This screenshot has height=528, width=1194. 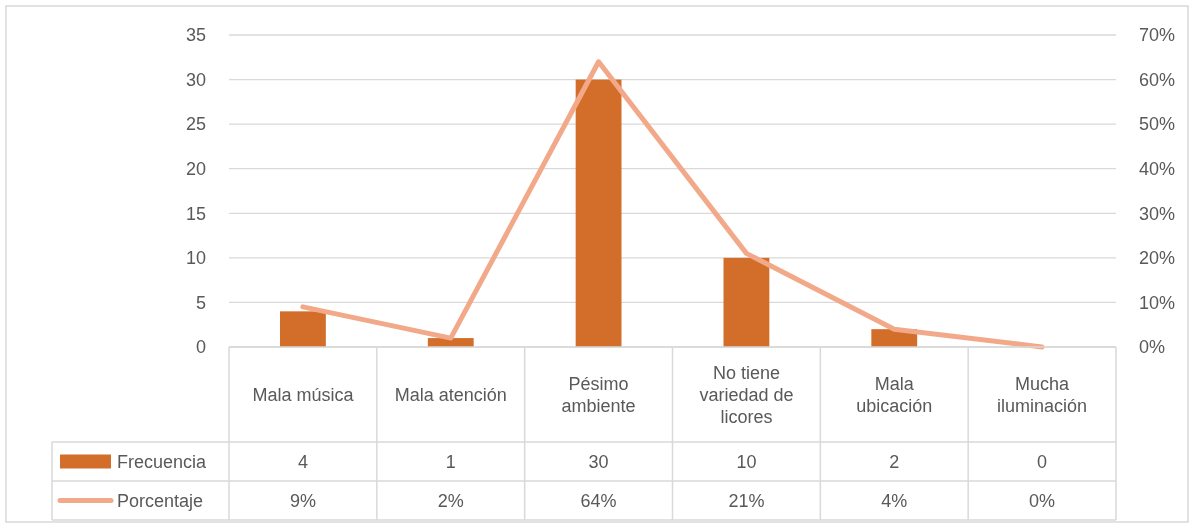 What do you see at coordinates (746, 461) in the screenshot?
I see `data-label: 10` at bounding box center [746, 461].